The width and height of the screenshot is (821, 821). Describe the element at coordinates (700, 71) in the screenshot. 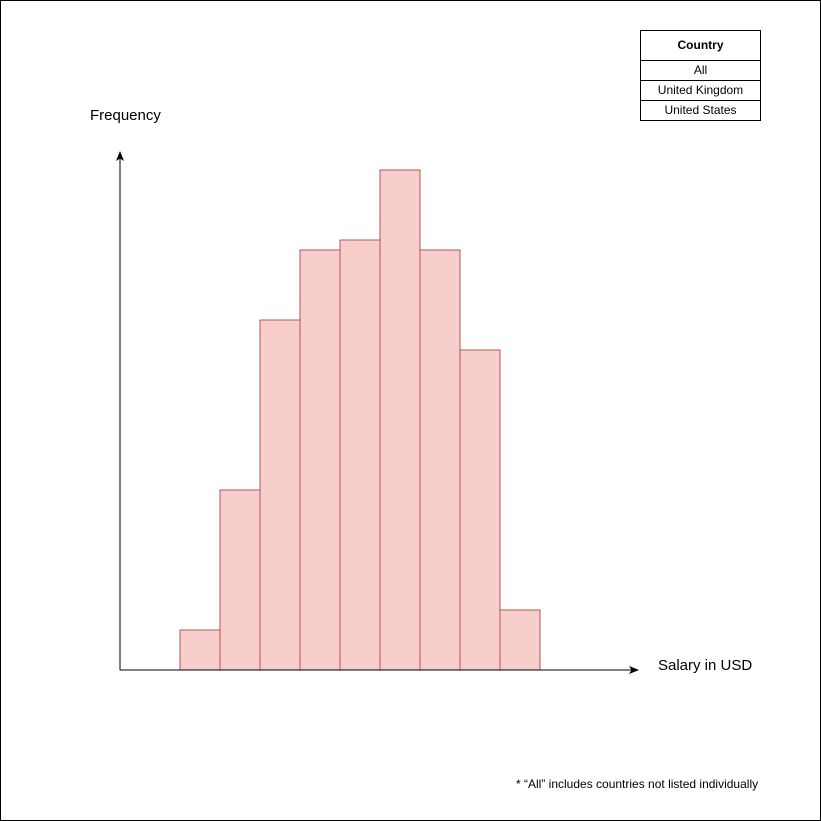

I see `legend-option-all: All` at that location.